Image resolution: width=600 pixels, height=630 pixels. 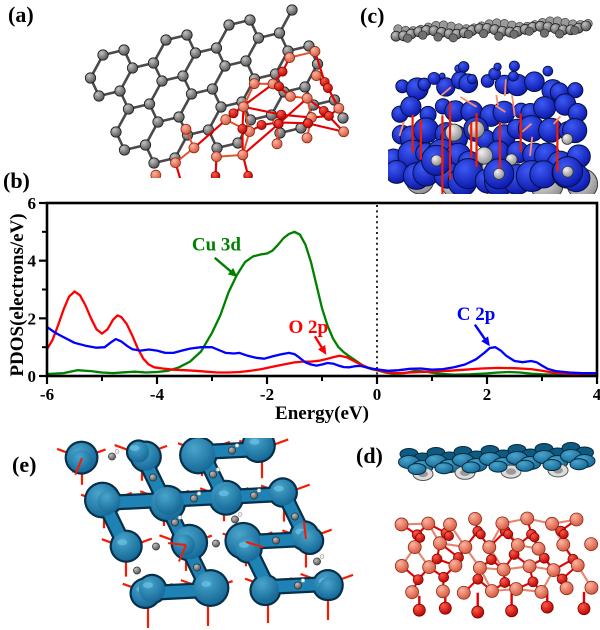 What do you see at coordinates (157, 394) in the screenshot?
I see `svg-text: -4` at bounding box center [157, 394].